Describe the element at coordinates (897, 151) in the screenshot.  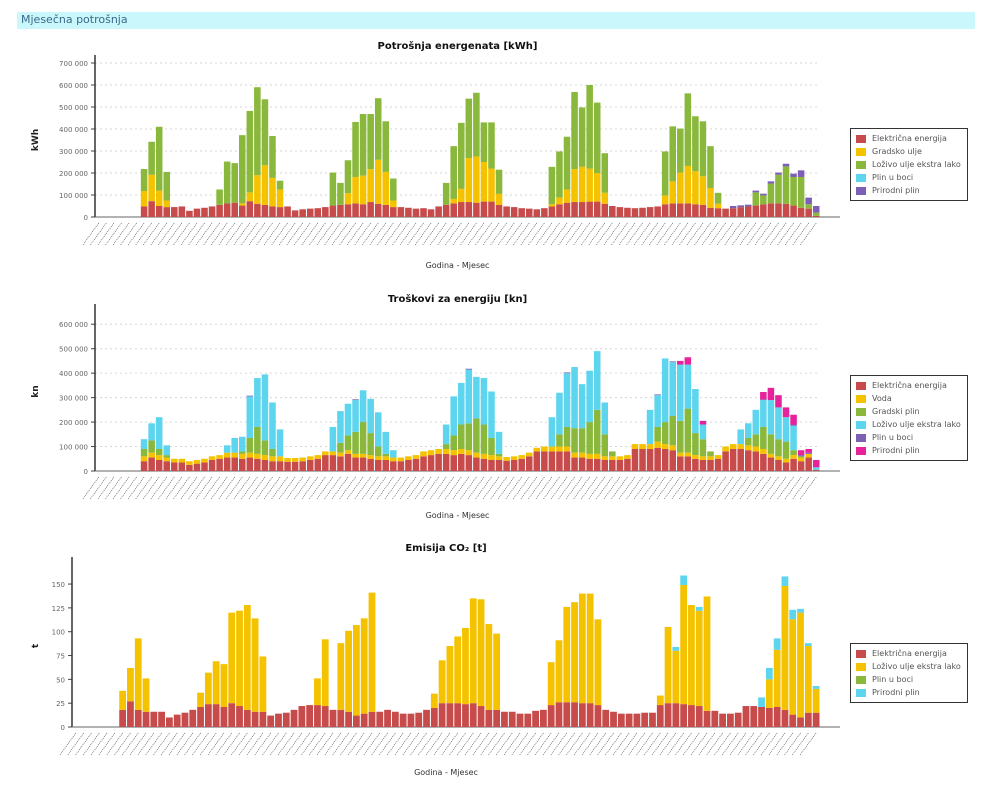
I see `legend-label: Gradsko ulje` at that location.